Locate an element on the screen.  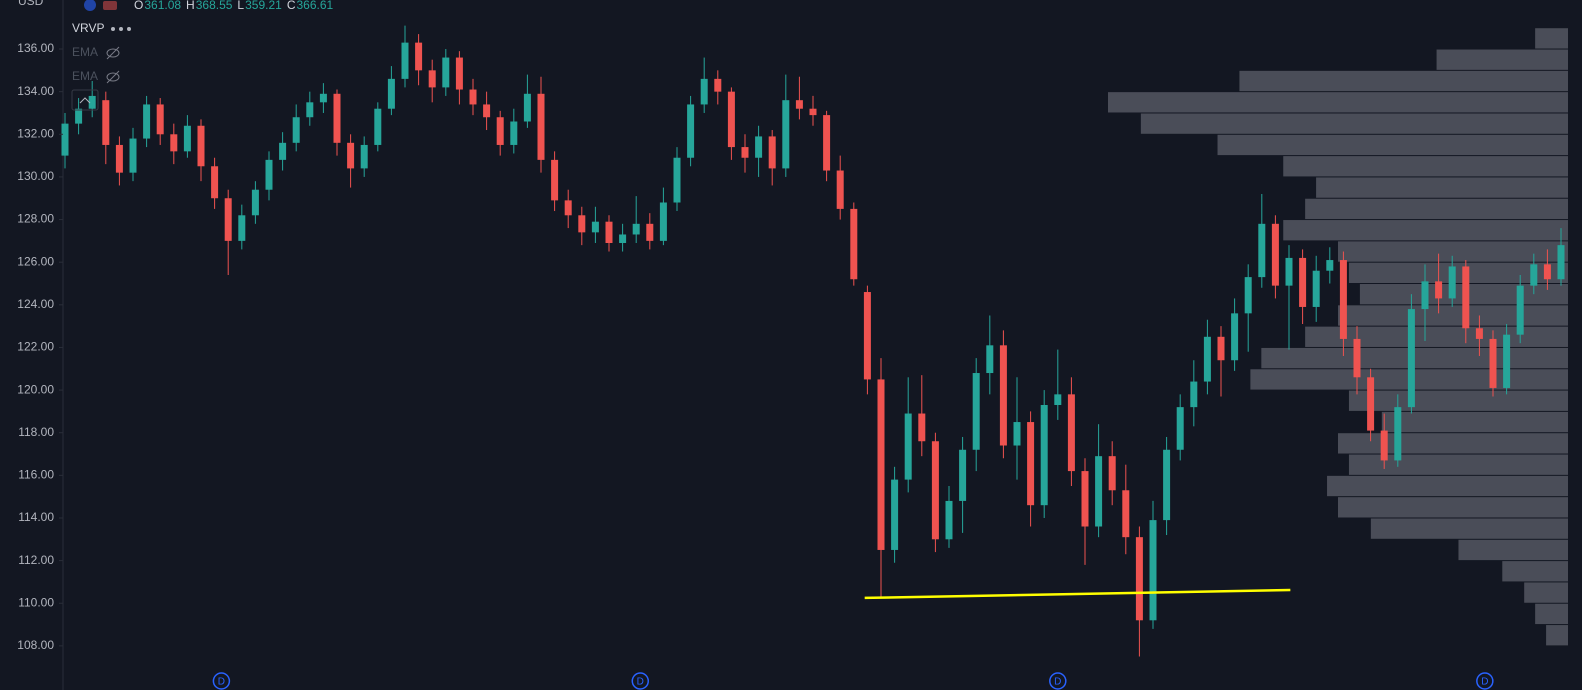
y-tick-label: 128.00 is located at coordinates (35, 219).